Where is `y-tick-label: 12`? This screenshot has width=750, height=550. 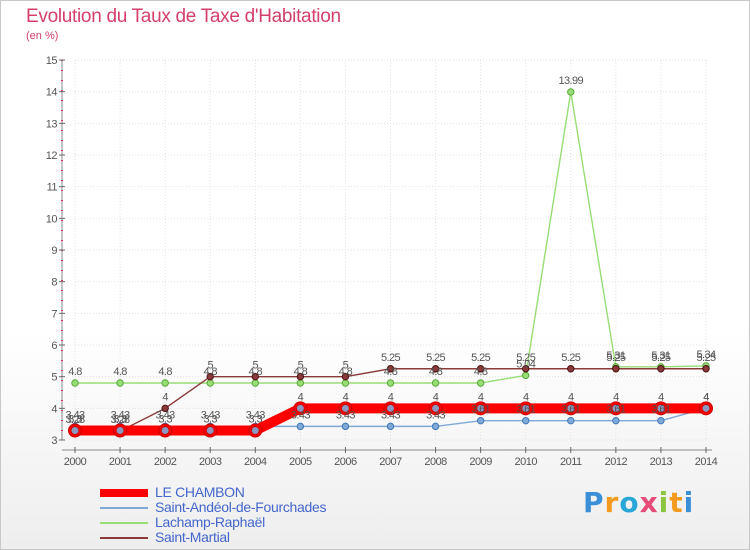 y-tick-label: 12 is located at coordinates (52, 156).